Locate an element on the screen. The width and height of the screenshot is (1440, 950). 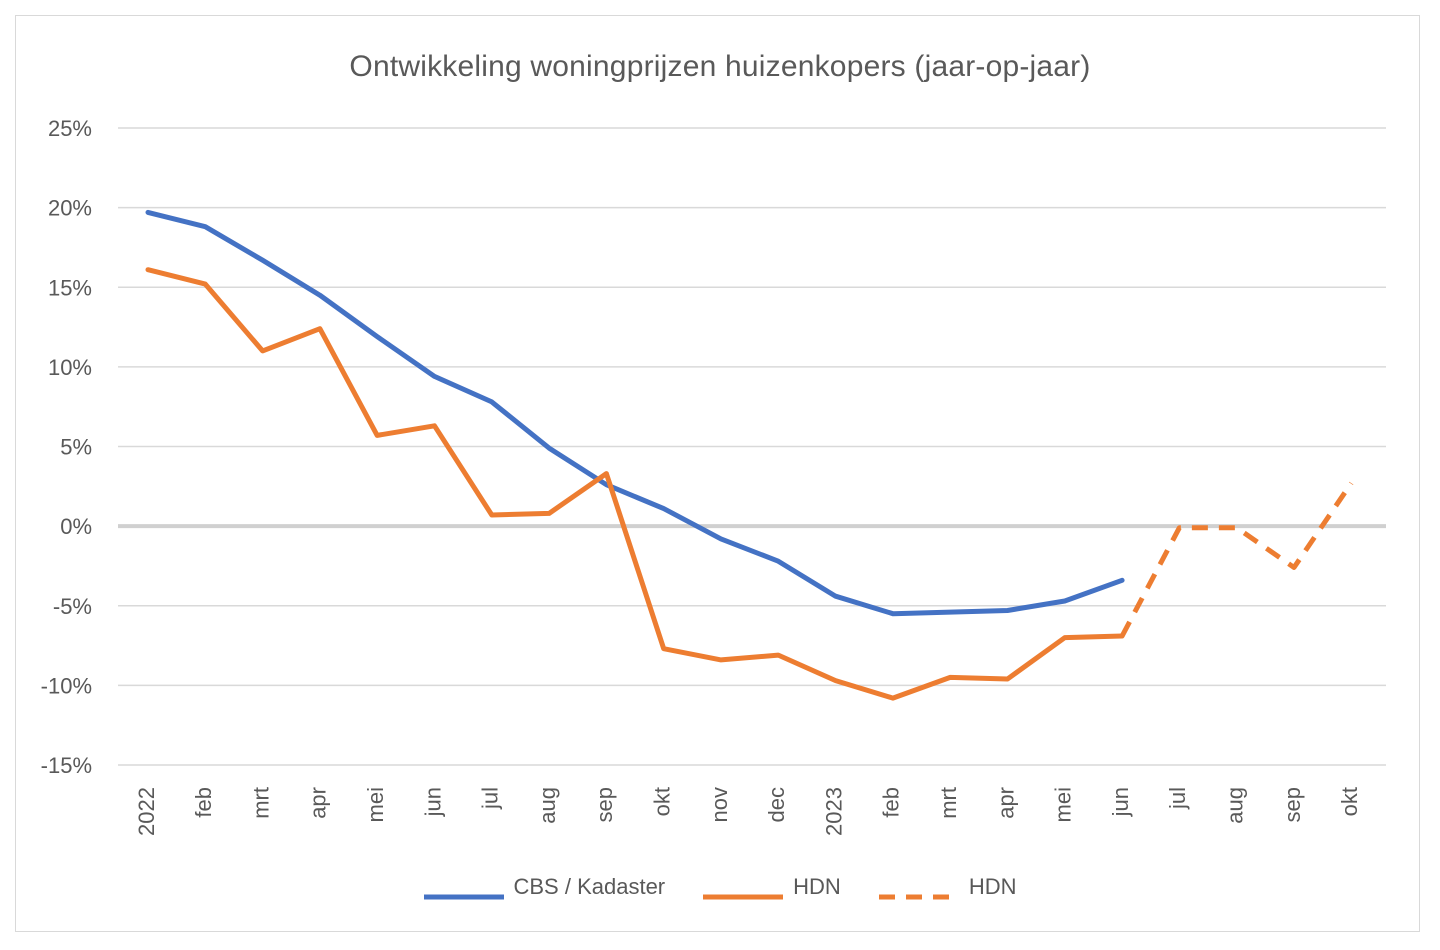
legend: CBS / Kadaster HDN HDN is located at coordinates (720, 887).